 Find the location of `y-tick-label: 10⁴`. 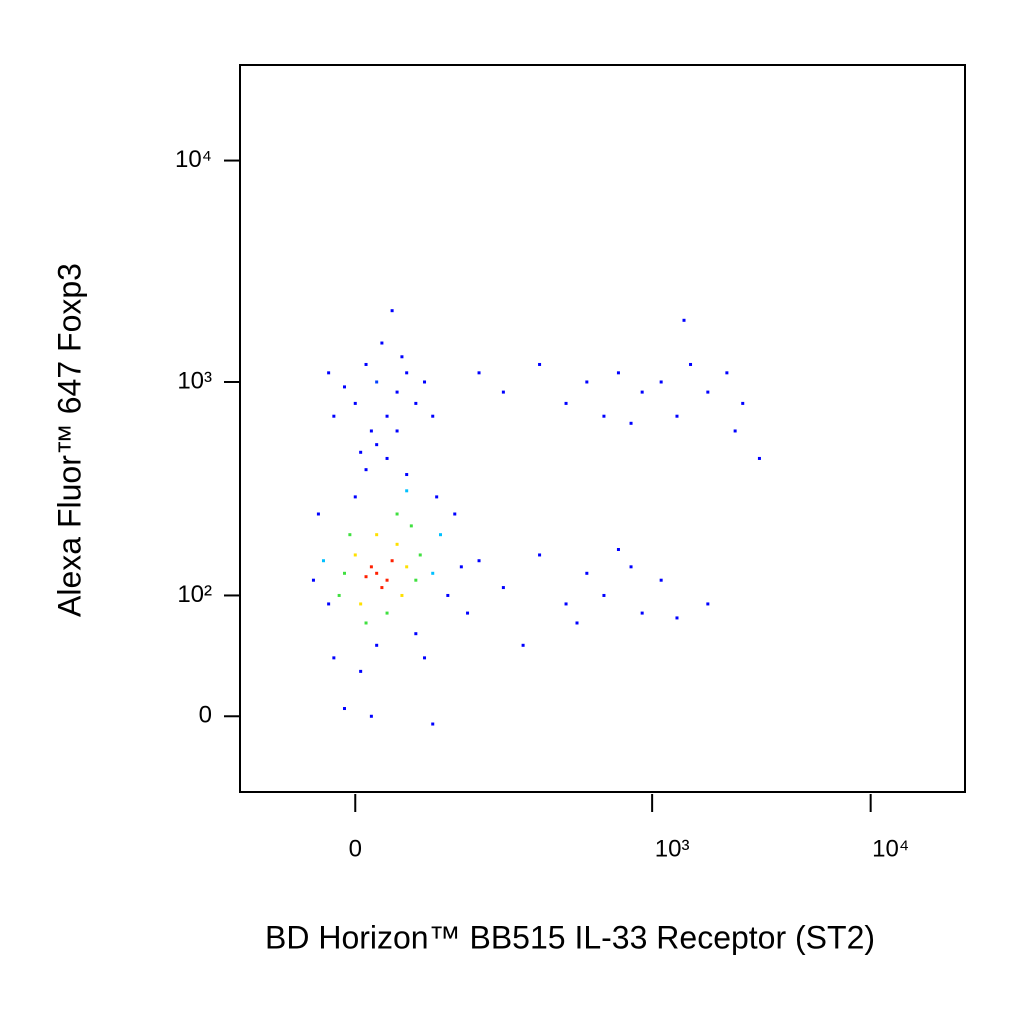

y-tick-label: 10⁴ is located at coordinates (193, 159).